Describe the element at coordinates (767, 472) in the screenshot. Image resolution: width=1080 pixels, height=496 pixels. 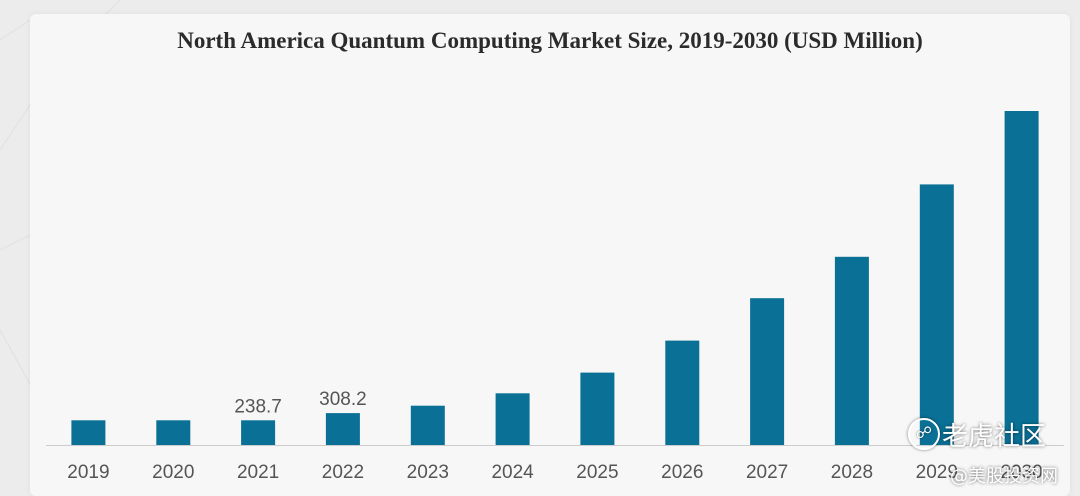
I see `x-tick-label-2027: 2027` at that location.